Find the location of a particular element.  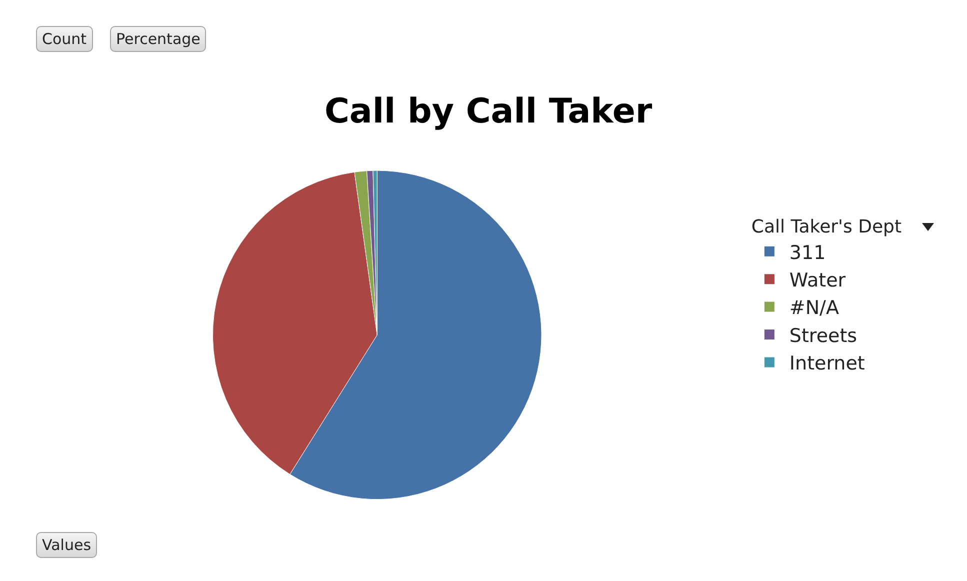

legend-title: Call Taker's Dept is located at coordinates (843, 227).